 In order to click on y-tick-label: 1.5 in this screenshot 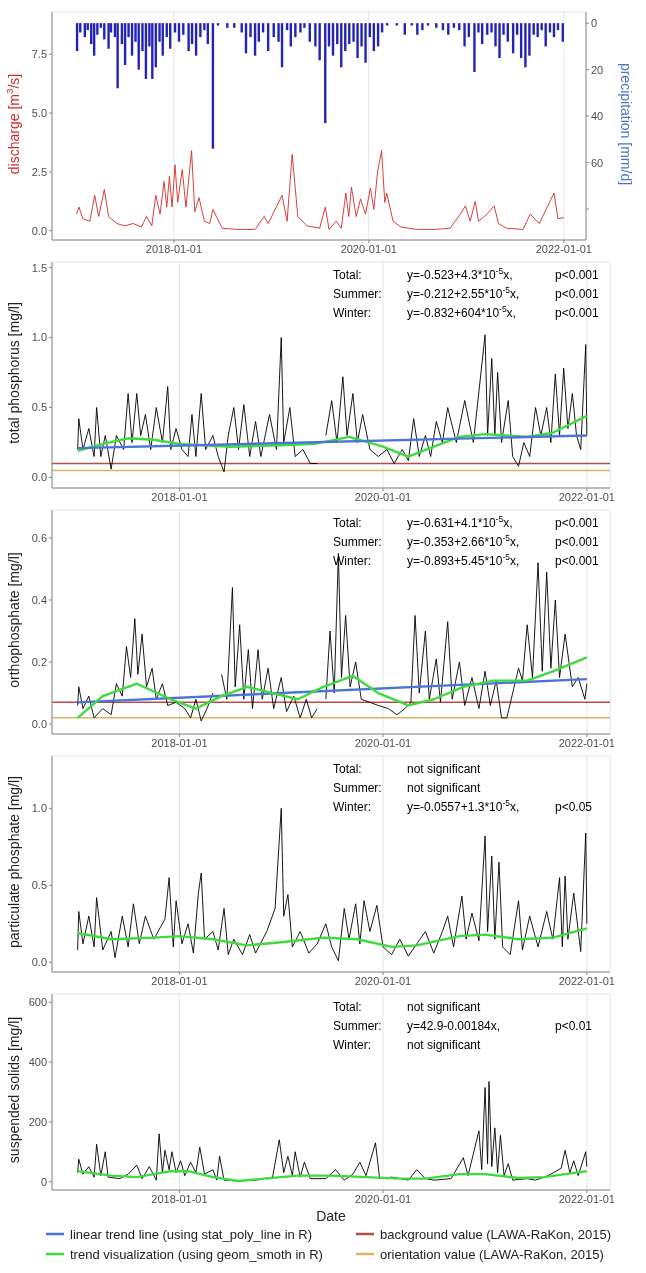, I will do `click(39, 267)`.